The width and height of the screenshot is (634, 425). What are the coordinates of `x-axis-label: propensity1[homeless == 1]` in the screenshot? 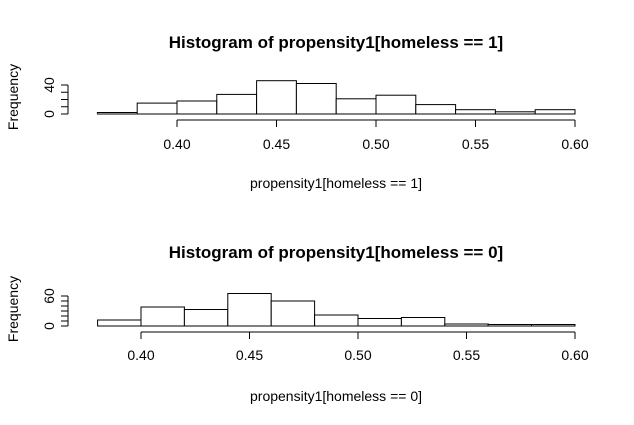 It's located at (336, 183).